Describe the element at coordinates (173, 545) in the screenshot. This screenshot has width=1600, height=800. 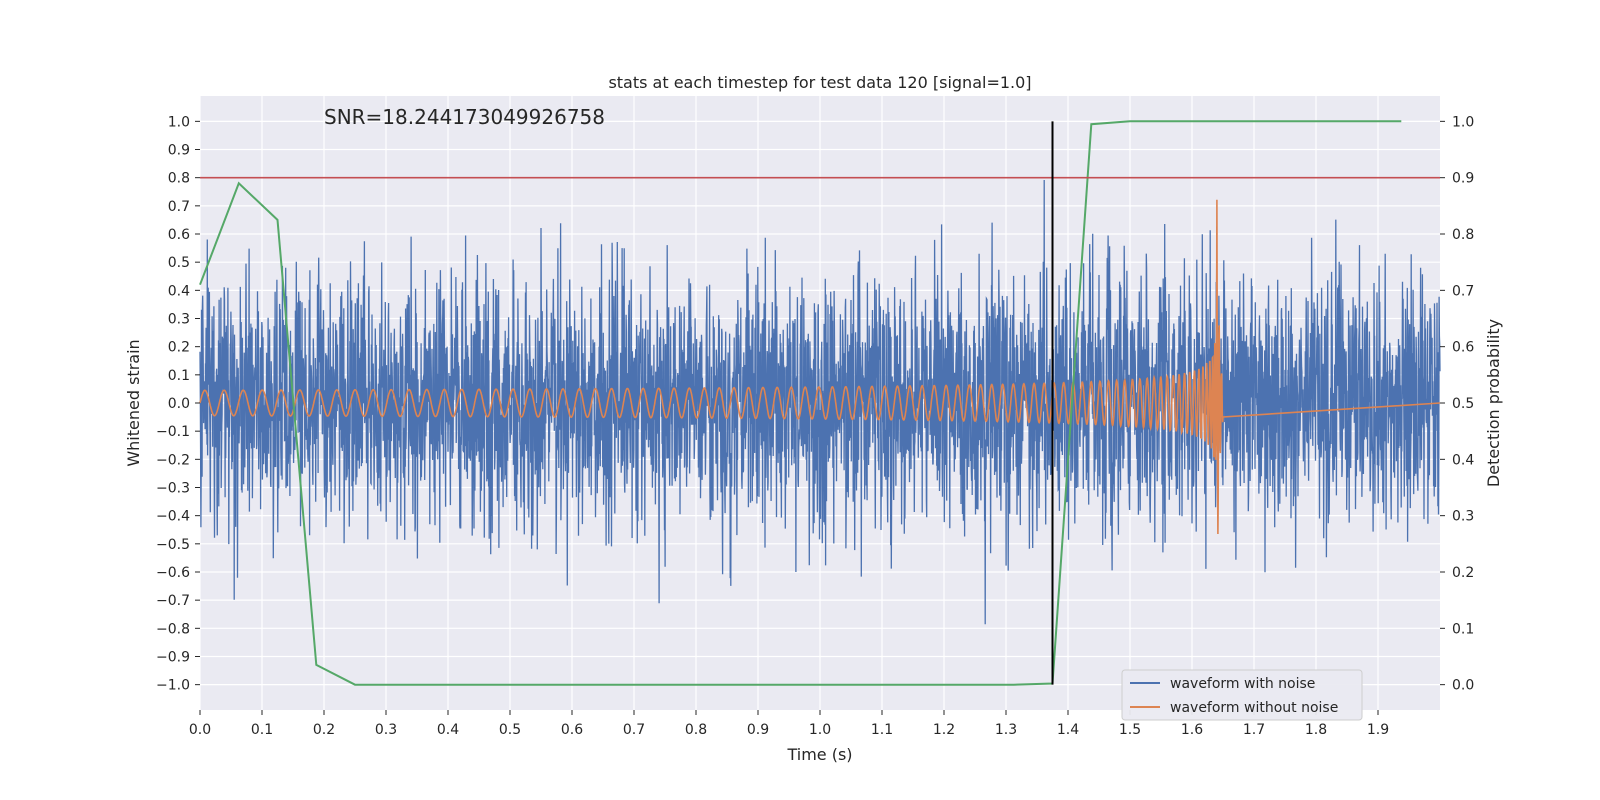
I see `y-tick-label-left: −0.5` at that location.